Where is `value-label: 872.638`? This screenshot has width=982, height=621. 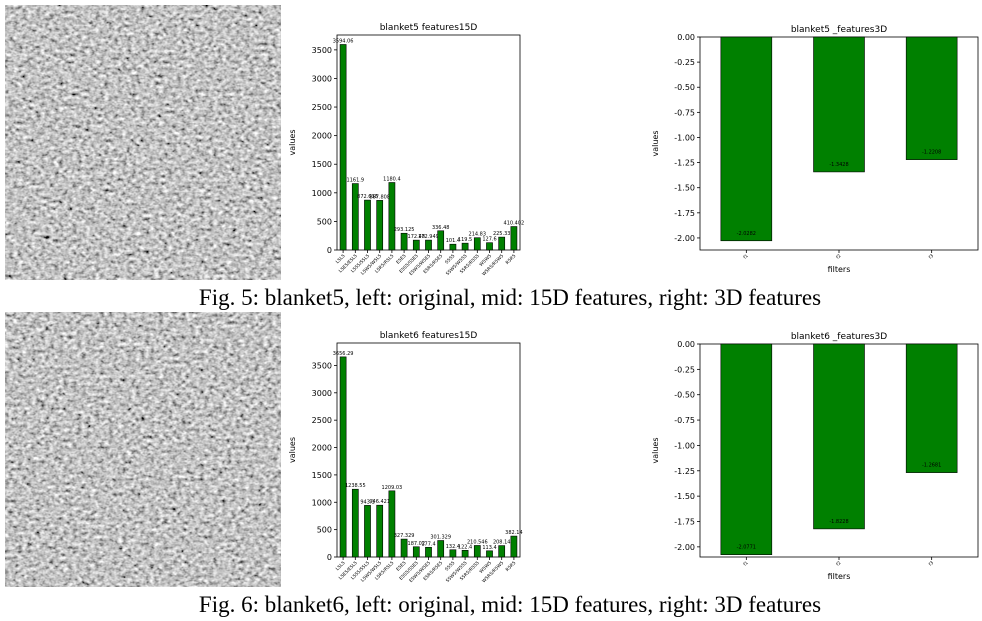 value-label: 872.638 is located at coordinates (367, 197).